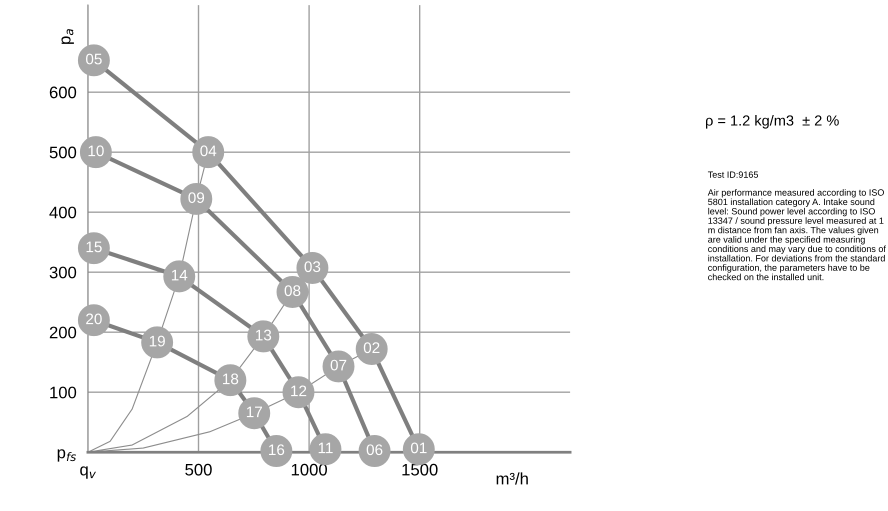 Image resolution: width=888 pixels, height=511 pixels. I want to click on x-axis-title: m³/h, so click(512, 478).